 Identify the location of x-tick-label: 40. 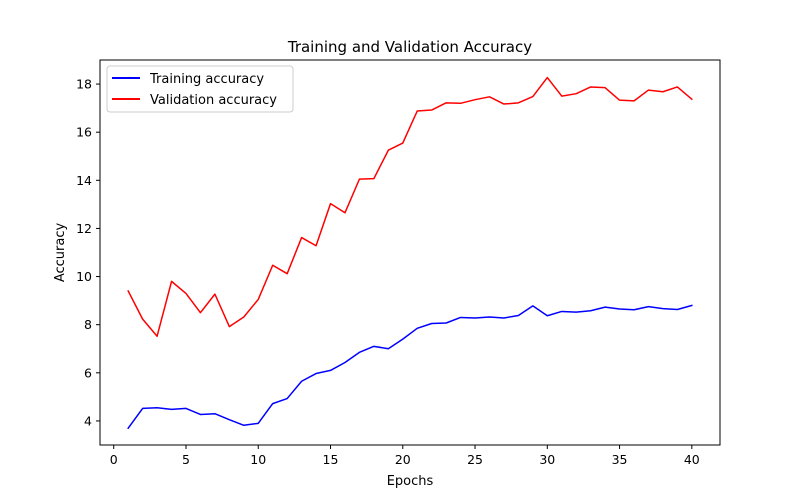
(692, 459).